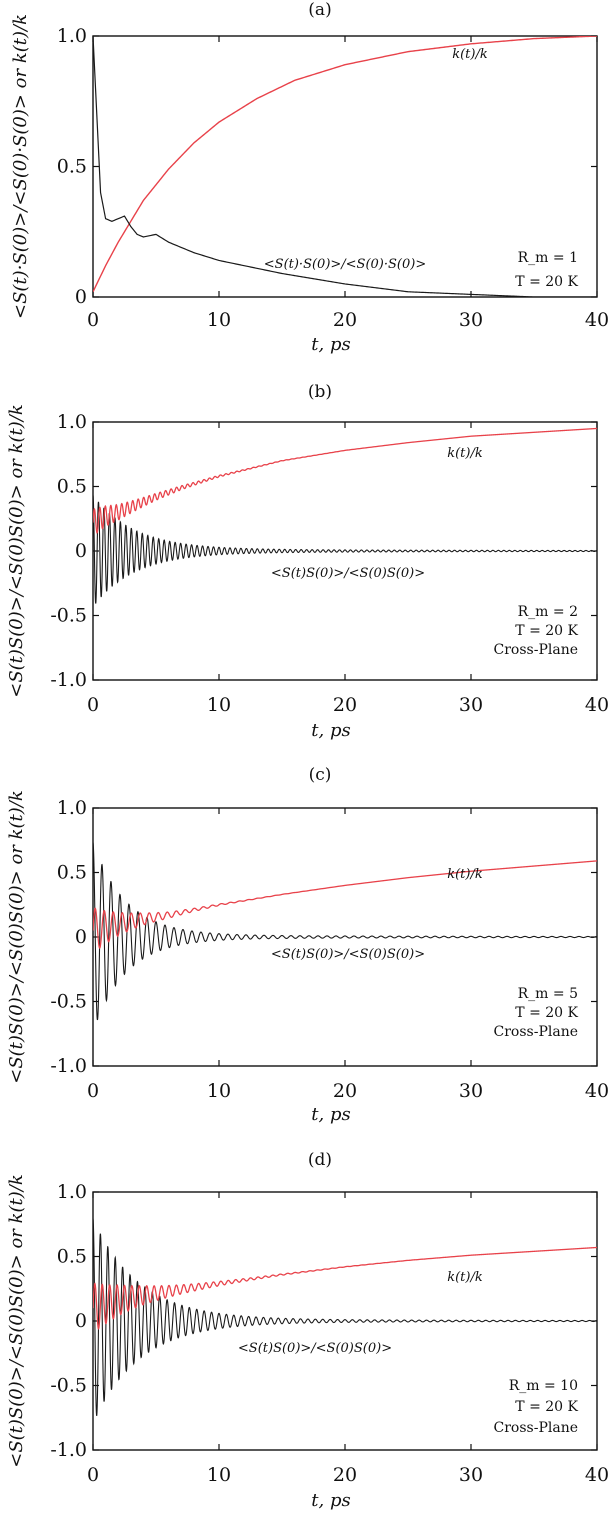  I want to click on info-annotation: R_m = 10, so click(543, 1386).